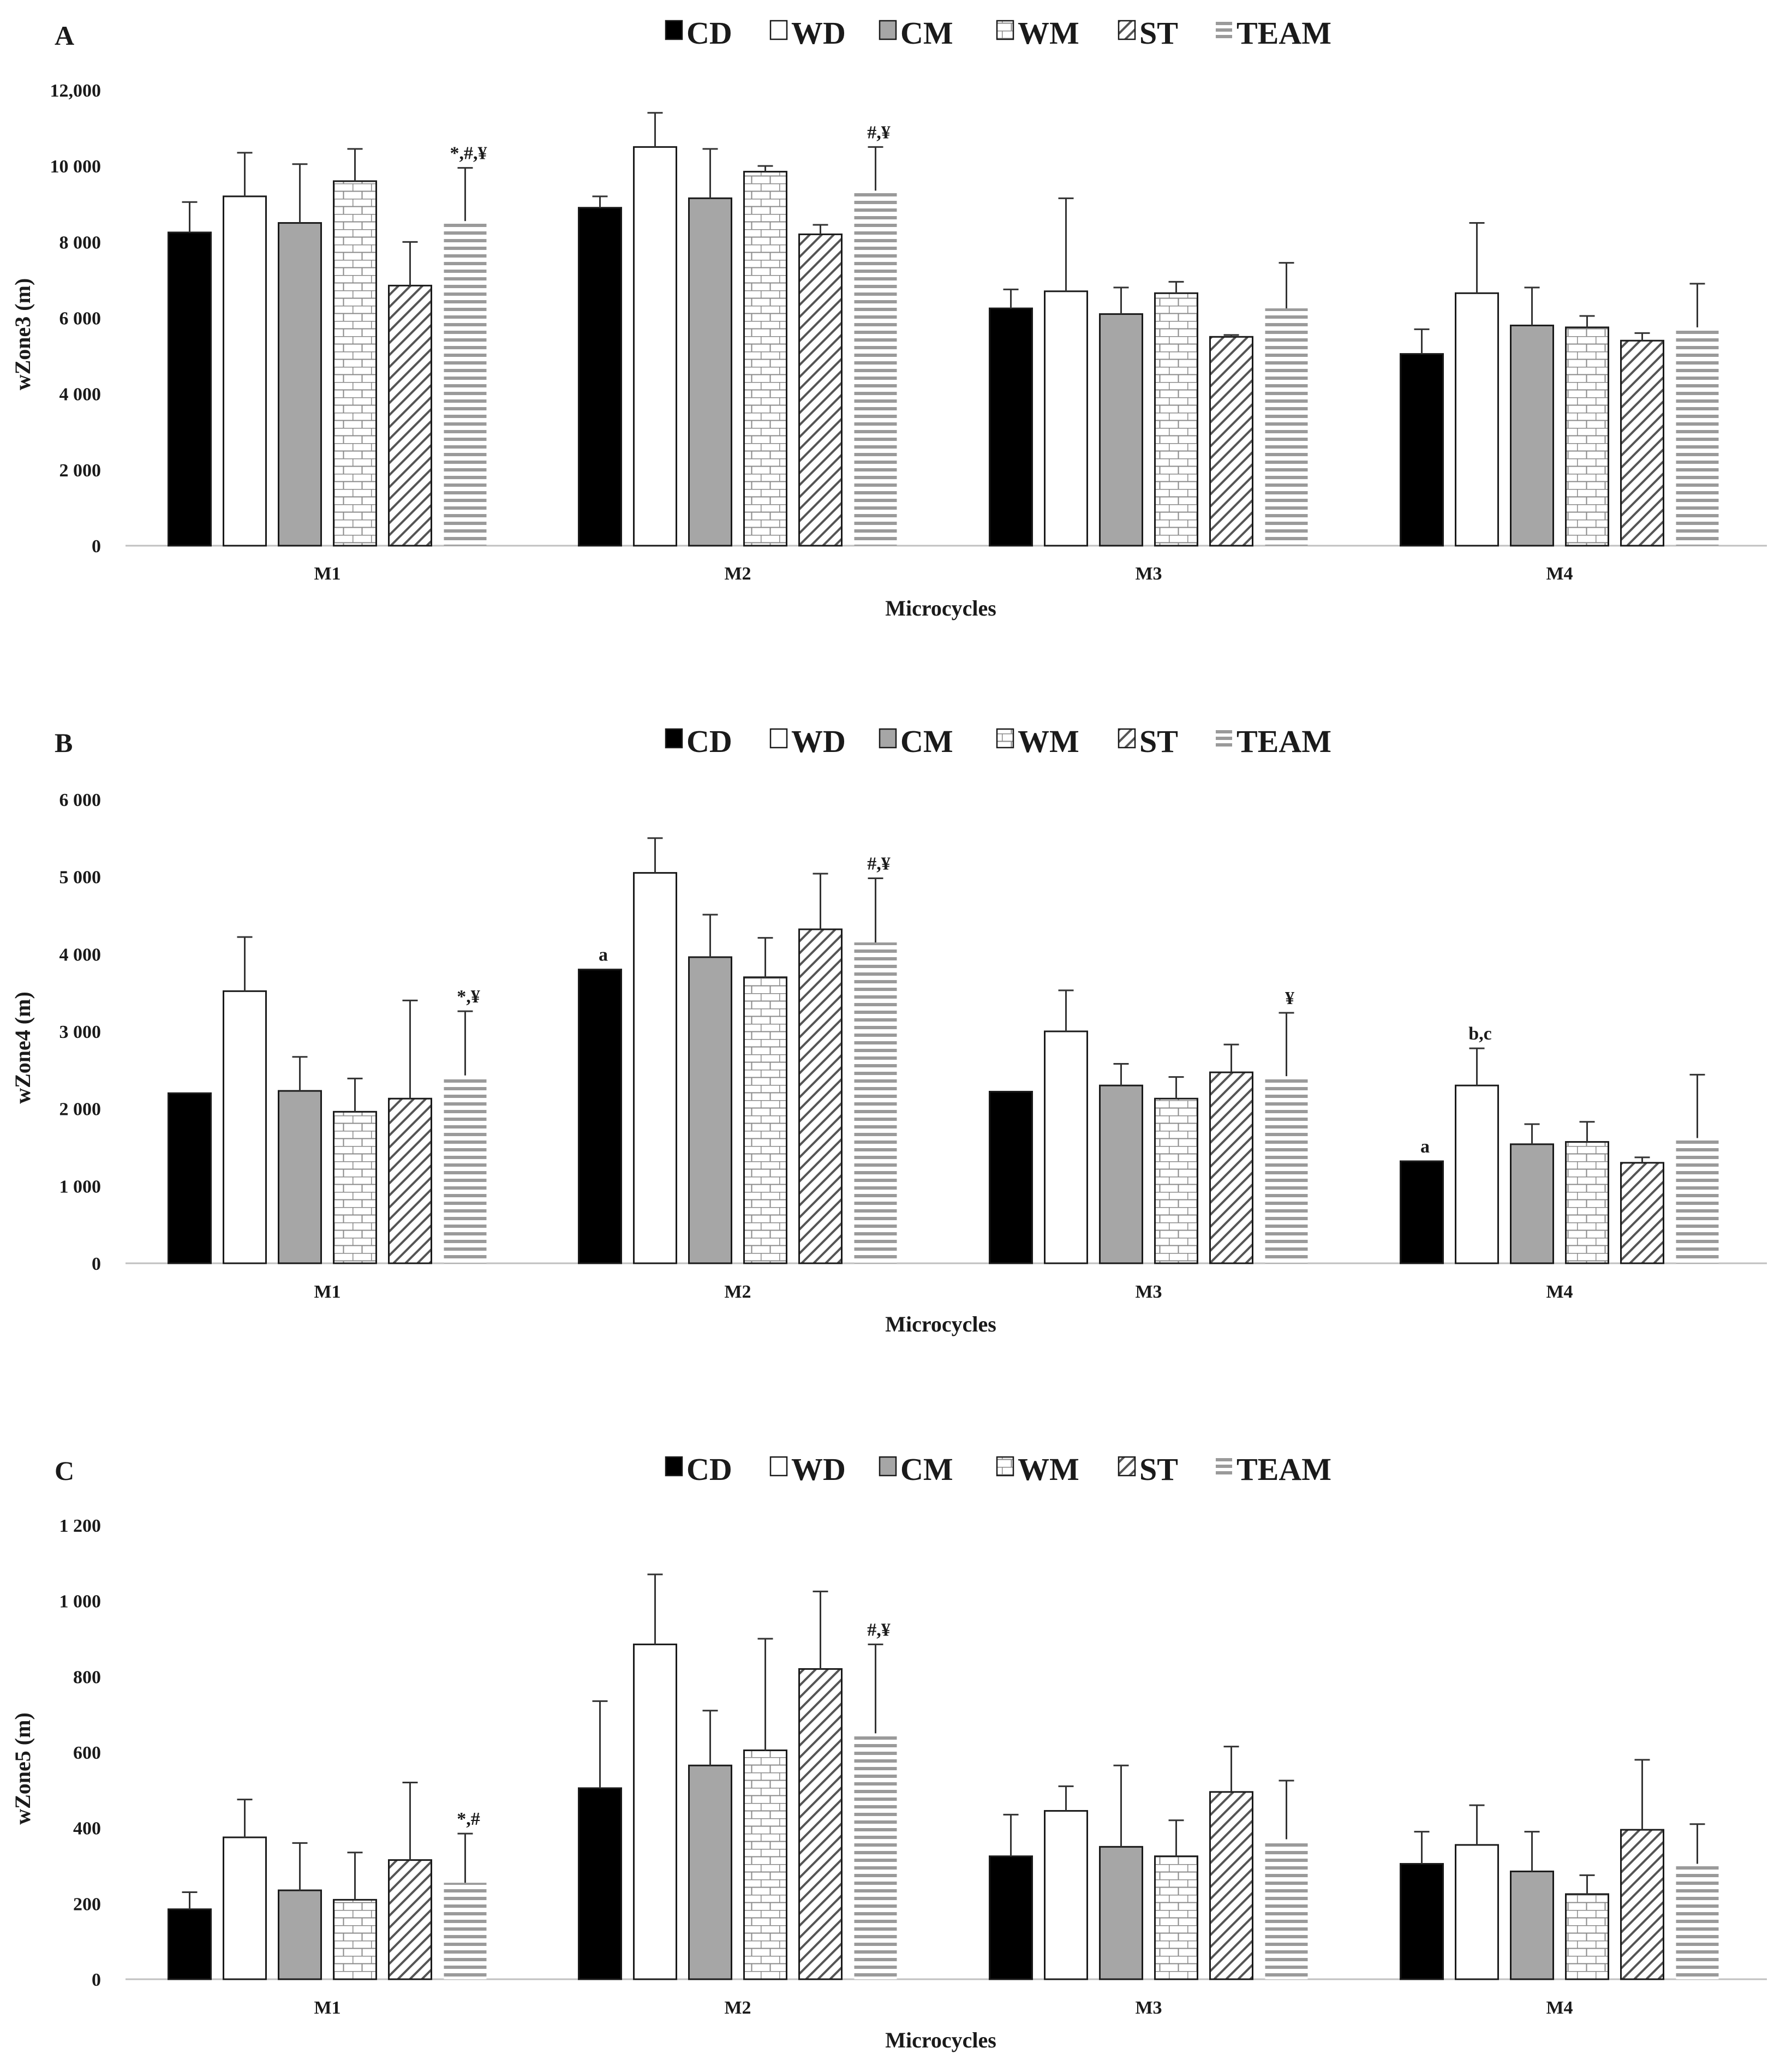  Describe the element at coordinates (1480, 1034) in the screenshot. I see `annotation-m4-wd: b,c` at that location.